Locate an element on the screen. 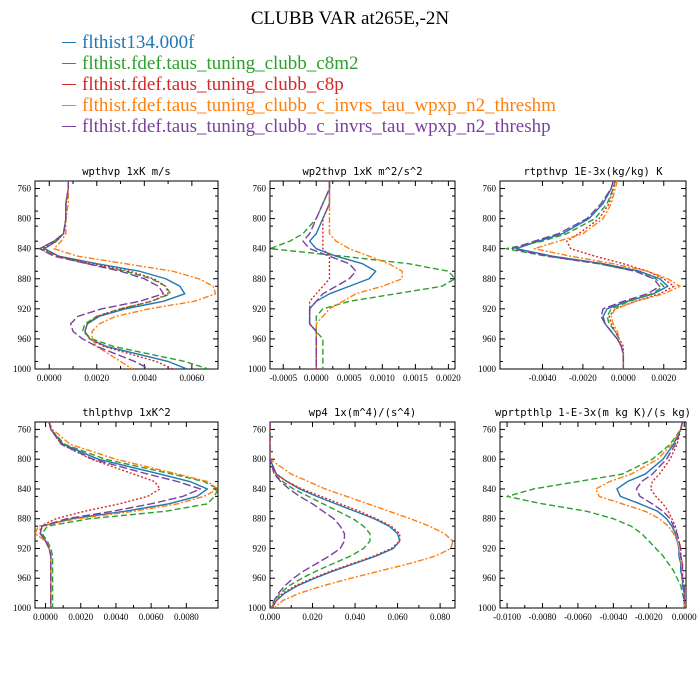  x-tick-label: 0.080 is located at coordinates (440, 617).